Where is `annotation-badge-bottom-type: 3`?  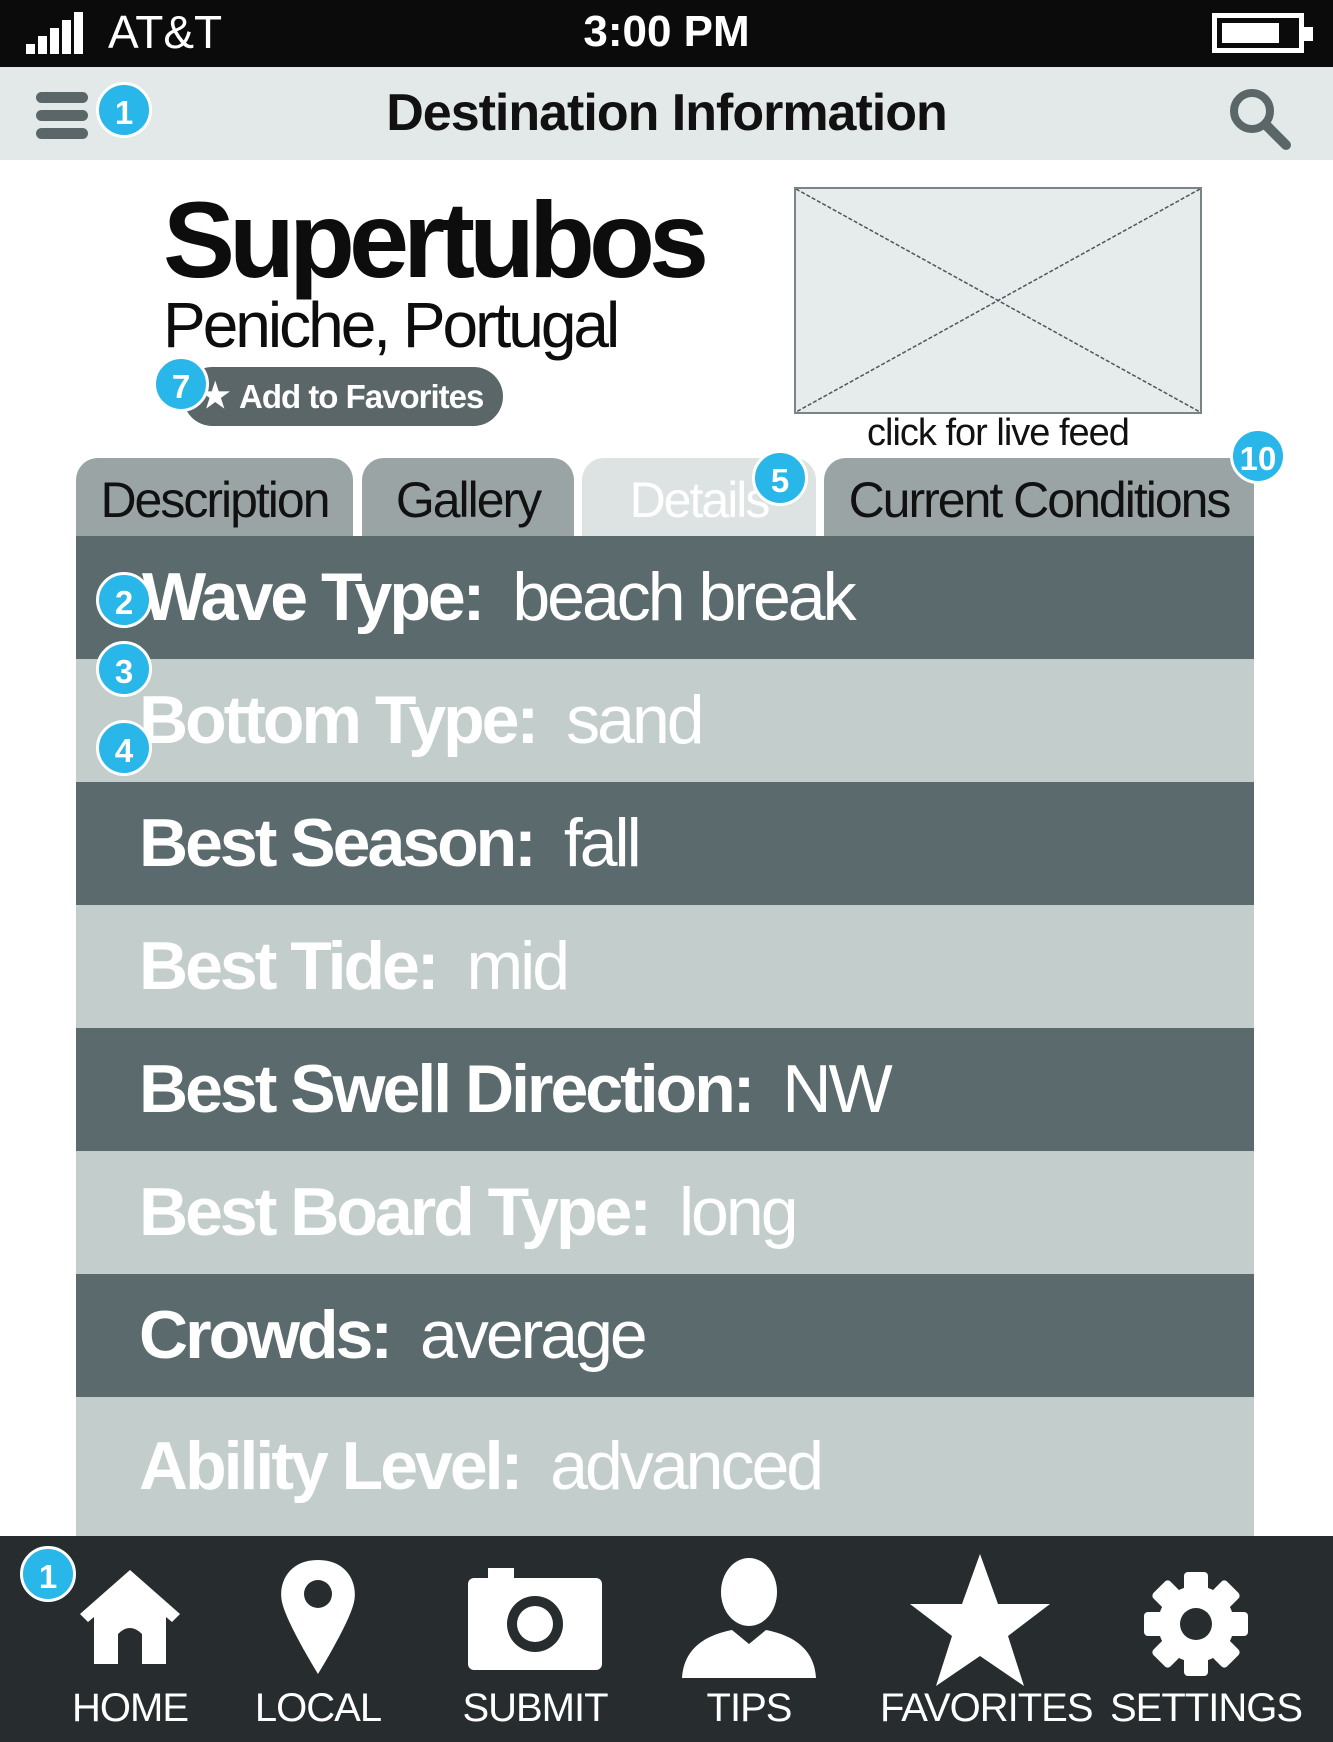
annotation-badge-bottom-type: 3 is located at coordinates (124, 669).